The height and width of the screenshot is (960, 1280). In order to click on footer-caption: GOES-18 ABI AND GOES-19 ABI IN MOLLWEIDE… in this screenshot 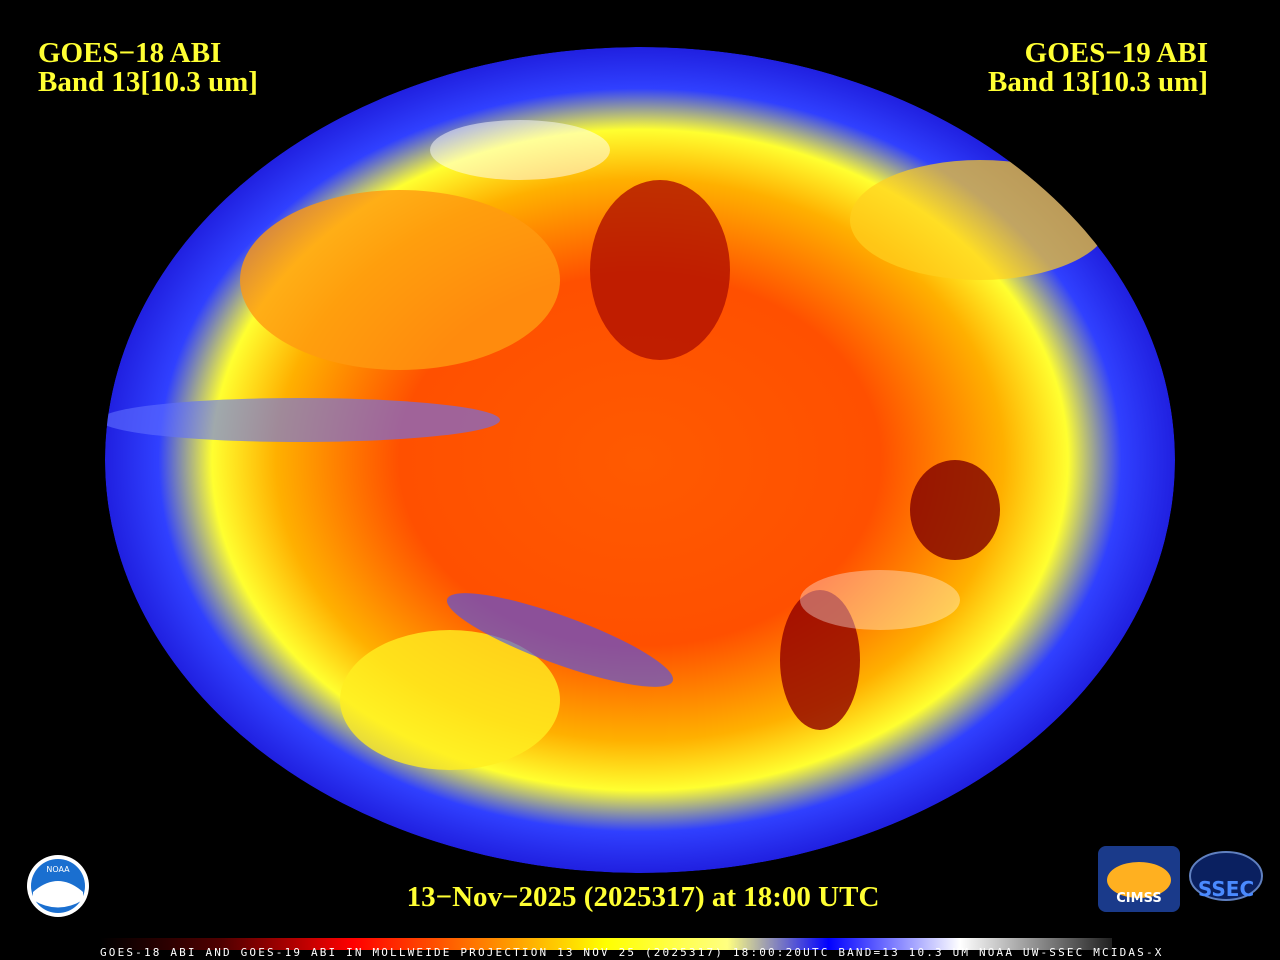, I will do `click(631, 952)`.